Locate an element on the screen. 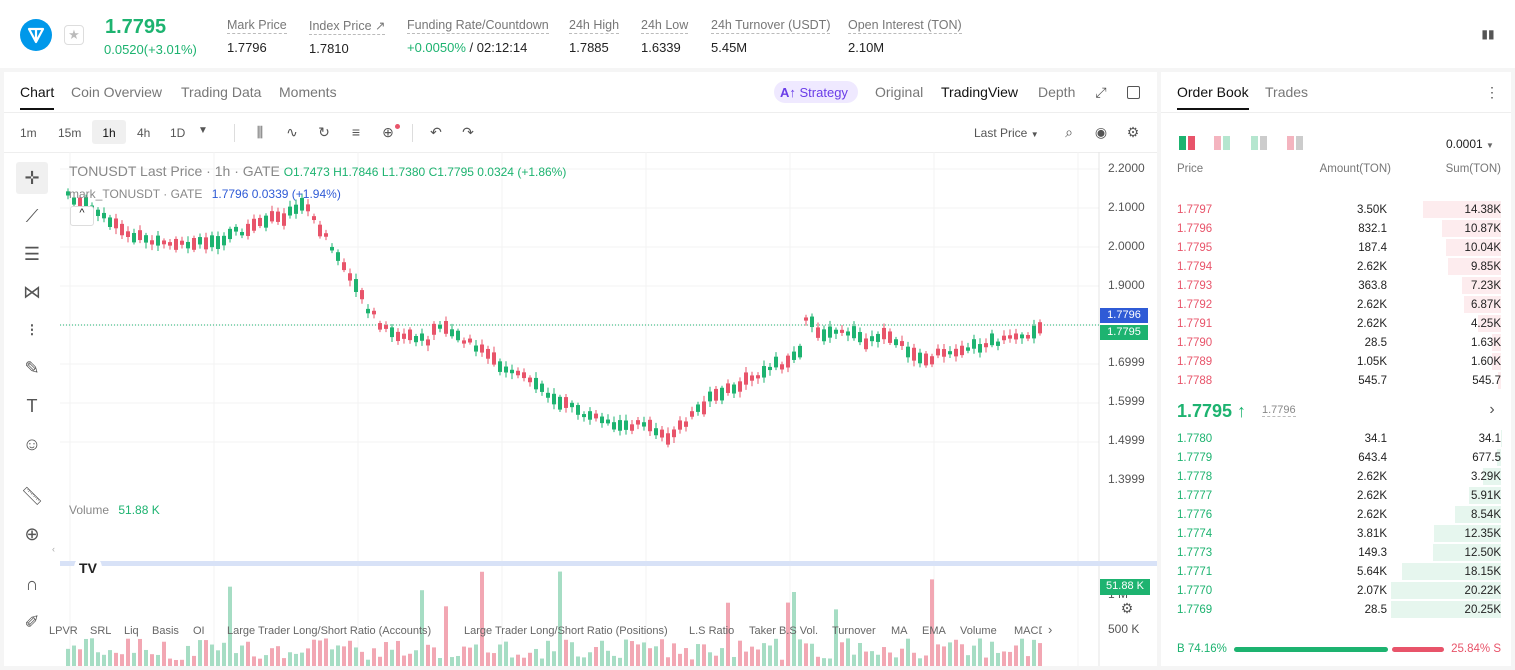 This screenshot has width=1515, height=670. ask-row: 1.7793 363.8 7.23K is located at coordinates (1336, 285).